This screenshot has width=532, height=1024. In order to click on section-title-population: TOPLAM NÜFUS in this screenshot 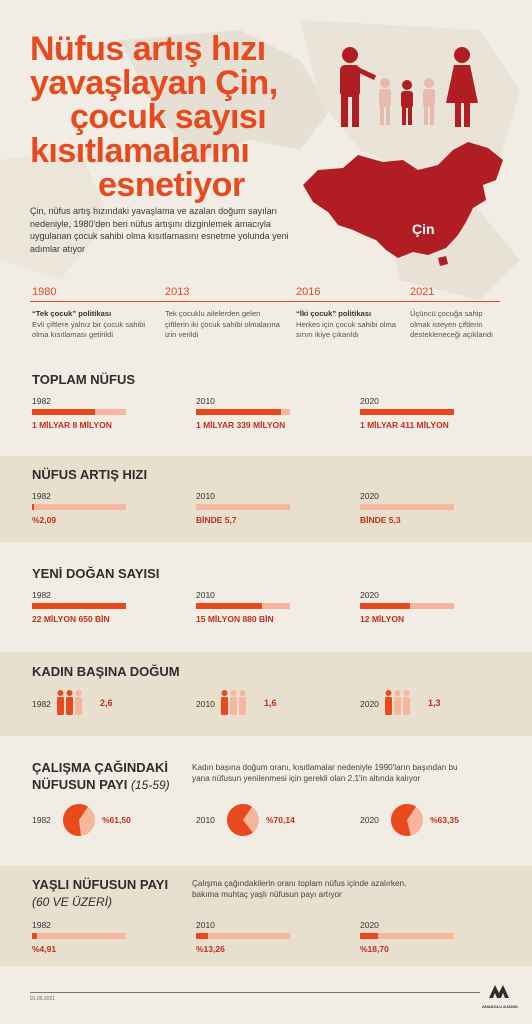, I will do `click(84, 379)`.